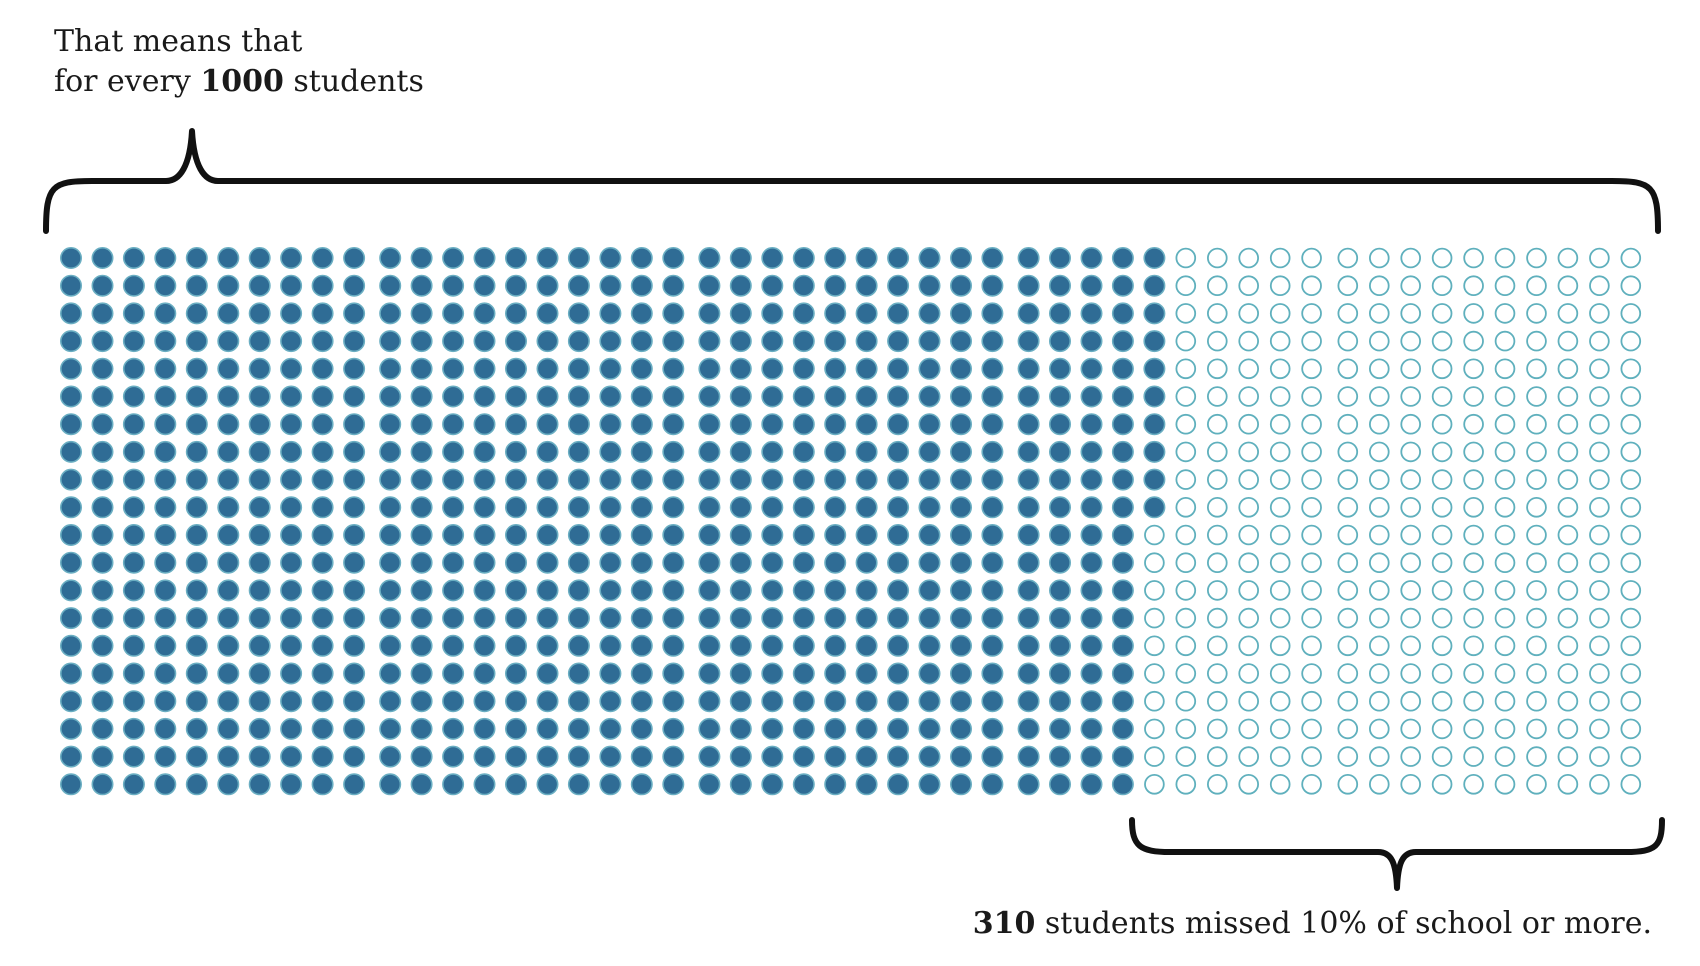  I want to click on top-brace, so click(852, 181).